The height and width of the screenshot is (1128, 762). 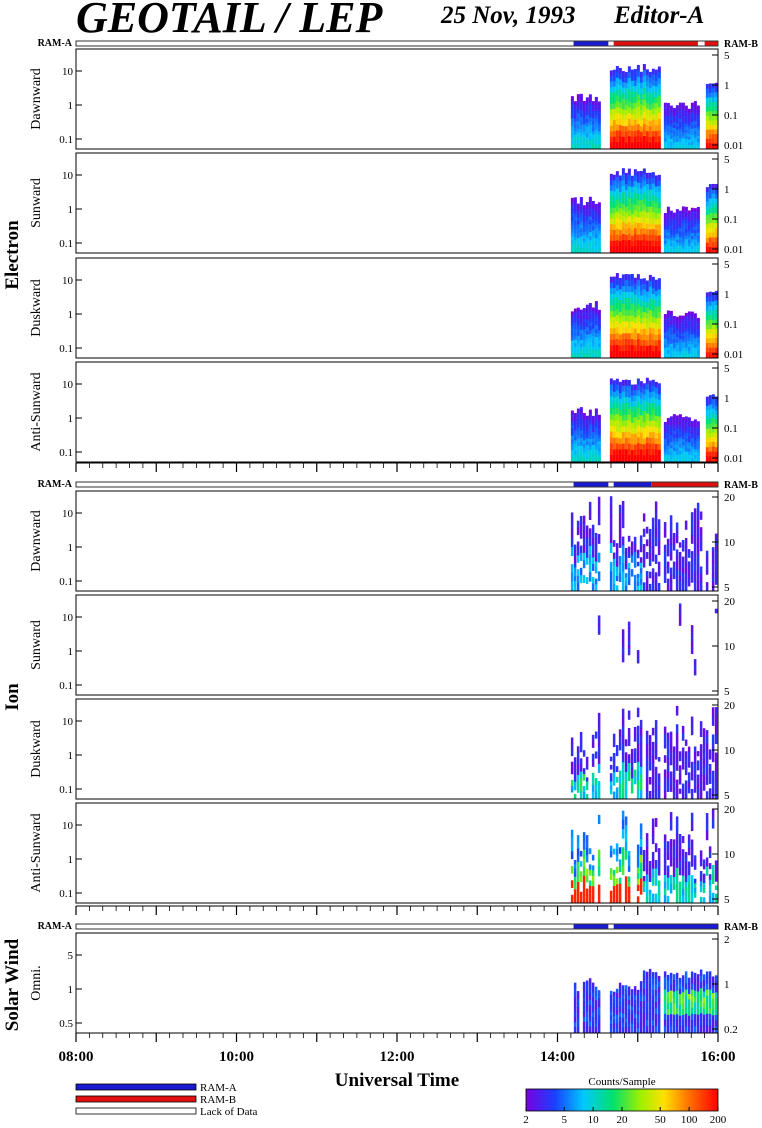 What do you see at coordinates (66, 140) in the screenshot?
I see `y-tick-label-left: 0.1` at bounding box center [66, 140].